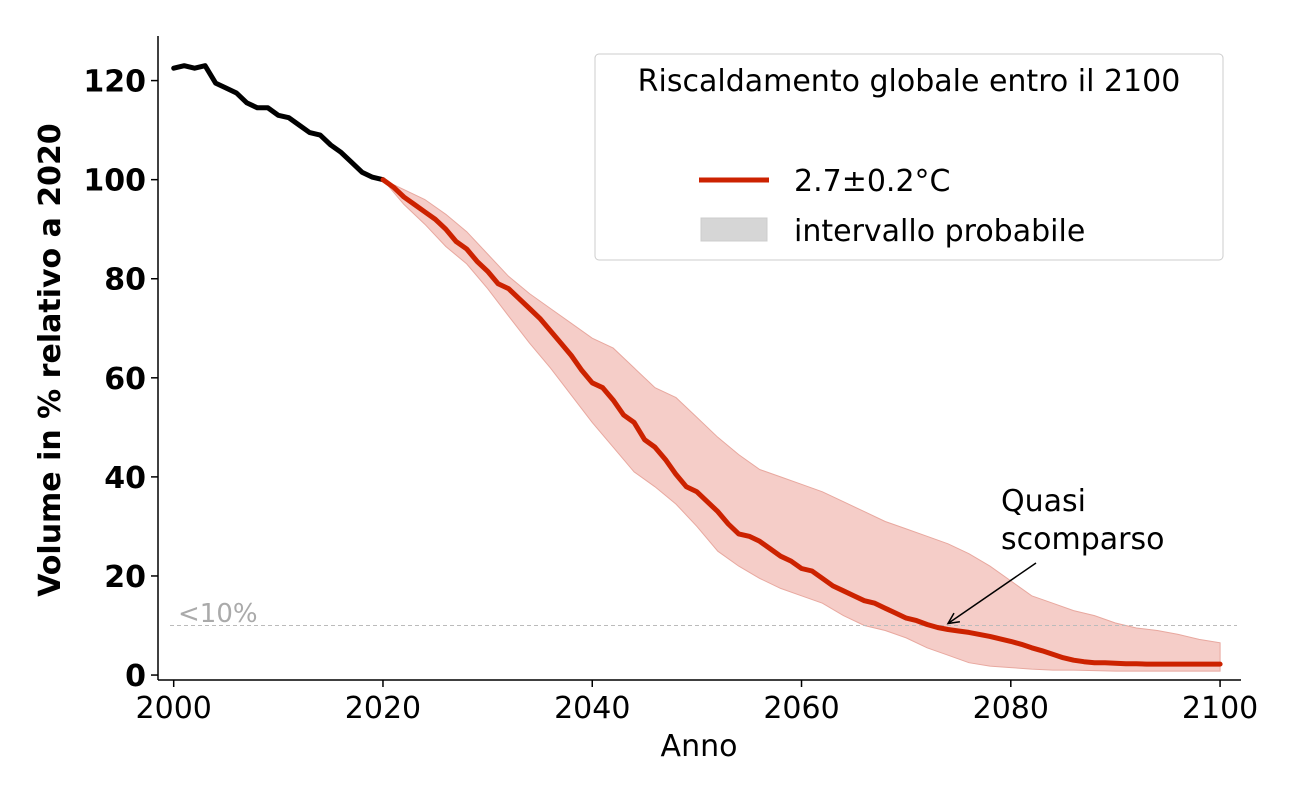 This screenshot has height=800, width=1300. Describe the element at coordinates (592, 708) in the screenshot. I see `x-tick-label: 2040` at that location.